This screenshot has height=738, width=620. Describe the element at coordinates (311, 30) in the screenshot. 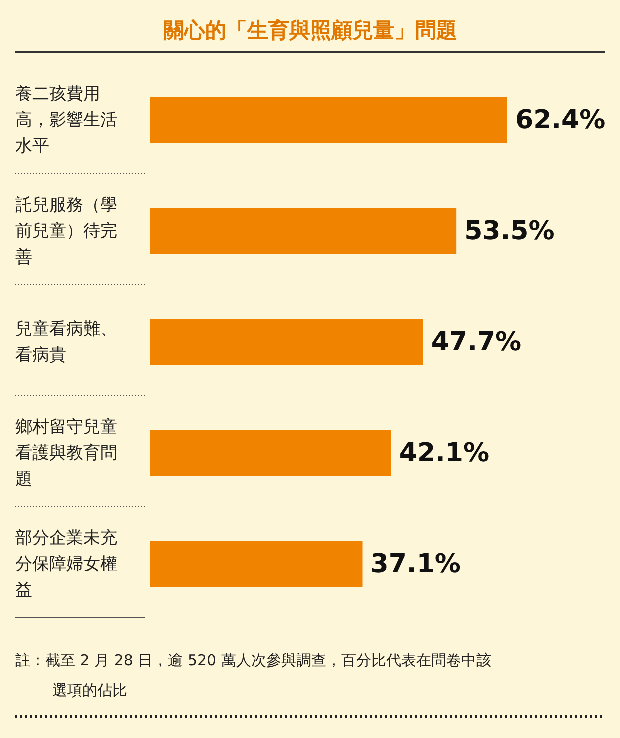

I see `chart-title: 關心的「生育與照顧兒量」問題` at that location.